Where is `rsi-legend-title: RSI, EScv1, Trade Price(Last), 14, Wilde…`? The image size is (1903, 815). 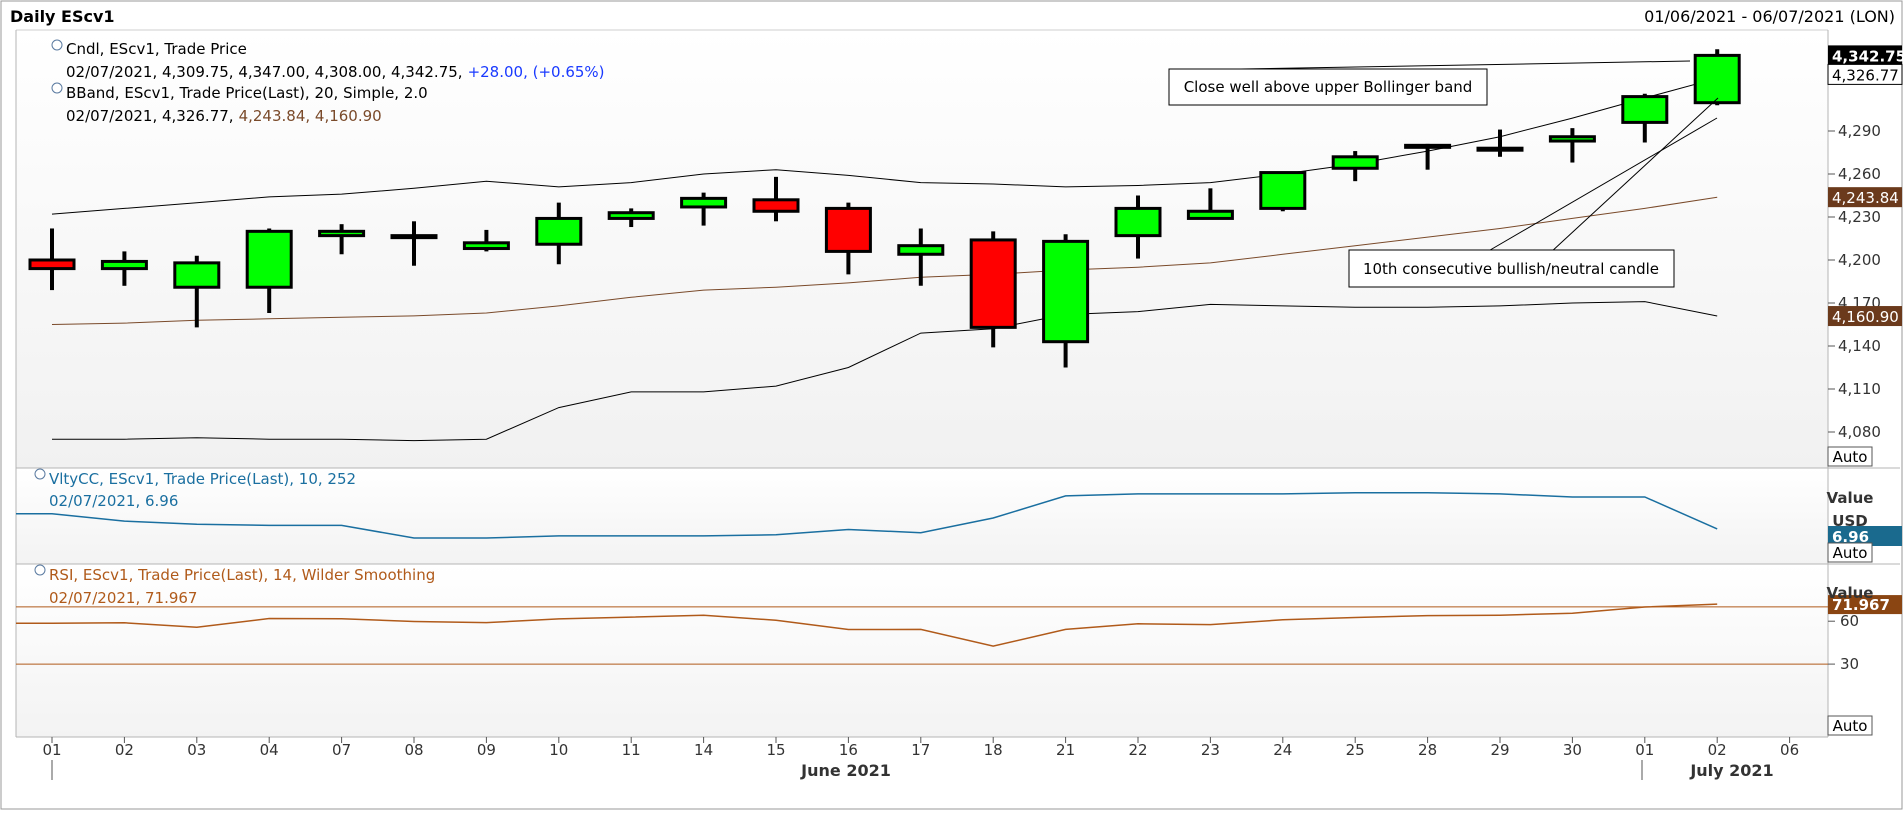
rsi-legend-title: RSI, EScv1, Trade Price(Last), 14, Wilde… is located at coordinates (242, 575).